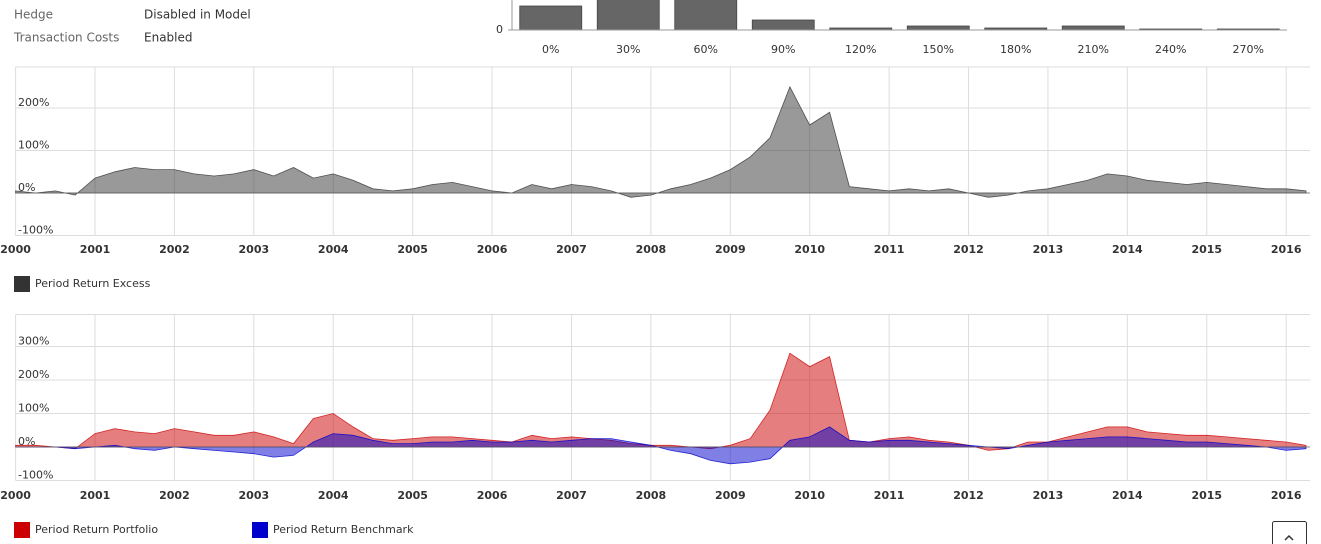  I want to click on scroll-top-button, so click(1289, 532).